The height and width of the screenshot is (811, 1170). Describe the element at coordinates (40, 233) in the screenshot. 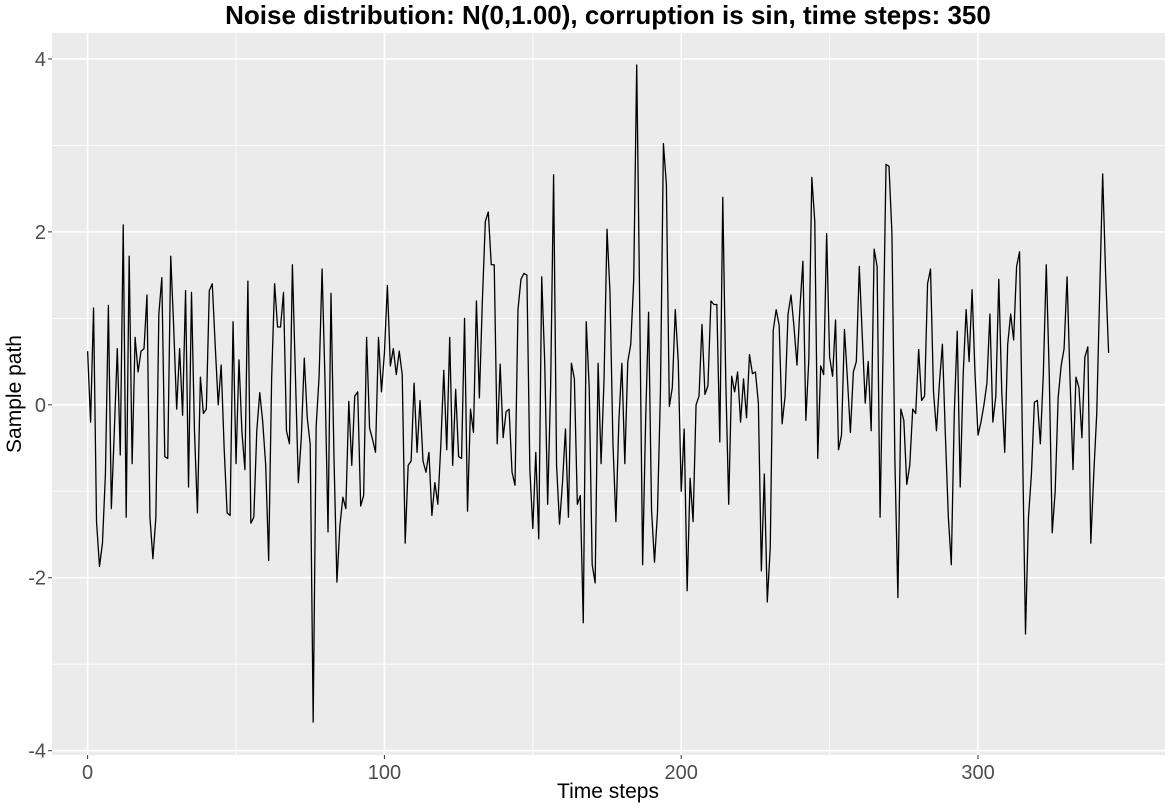

I see `y-tick-label: 2` at that location.